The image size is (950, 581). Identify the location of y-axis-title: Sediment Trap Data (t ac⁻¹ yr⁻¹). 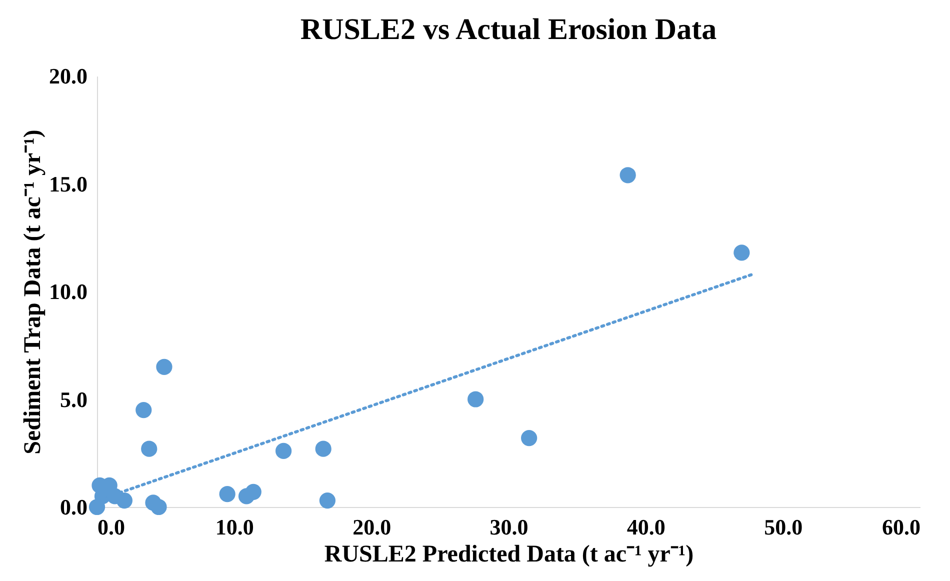
(33, 292).